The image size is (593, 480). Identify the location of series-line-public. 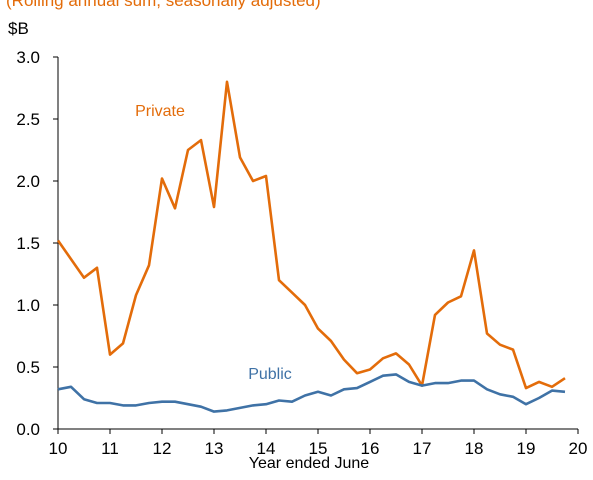
(311, 393).